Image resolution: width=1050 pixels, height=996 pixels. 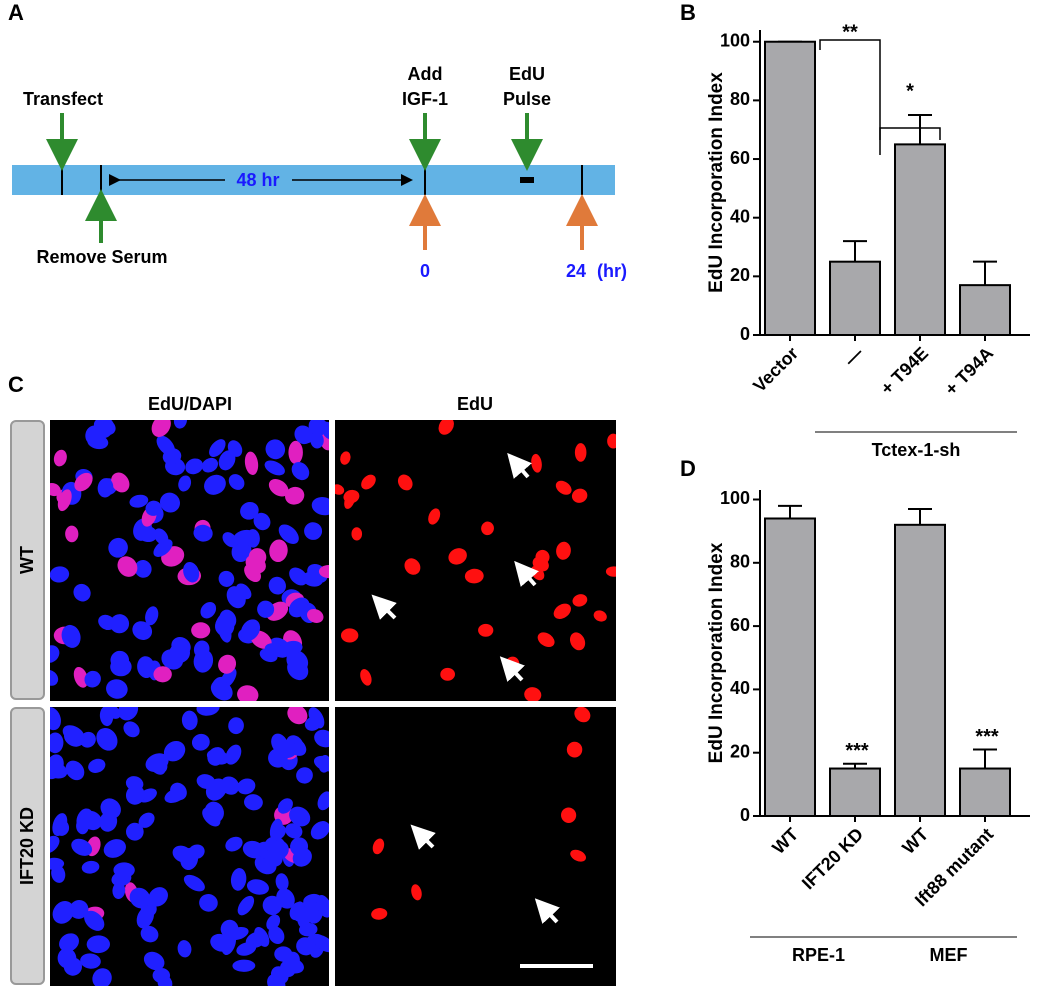 I want to click on column-label: EdU/DAPI, so click(x=190, y=404).